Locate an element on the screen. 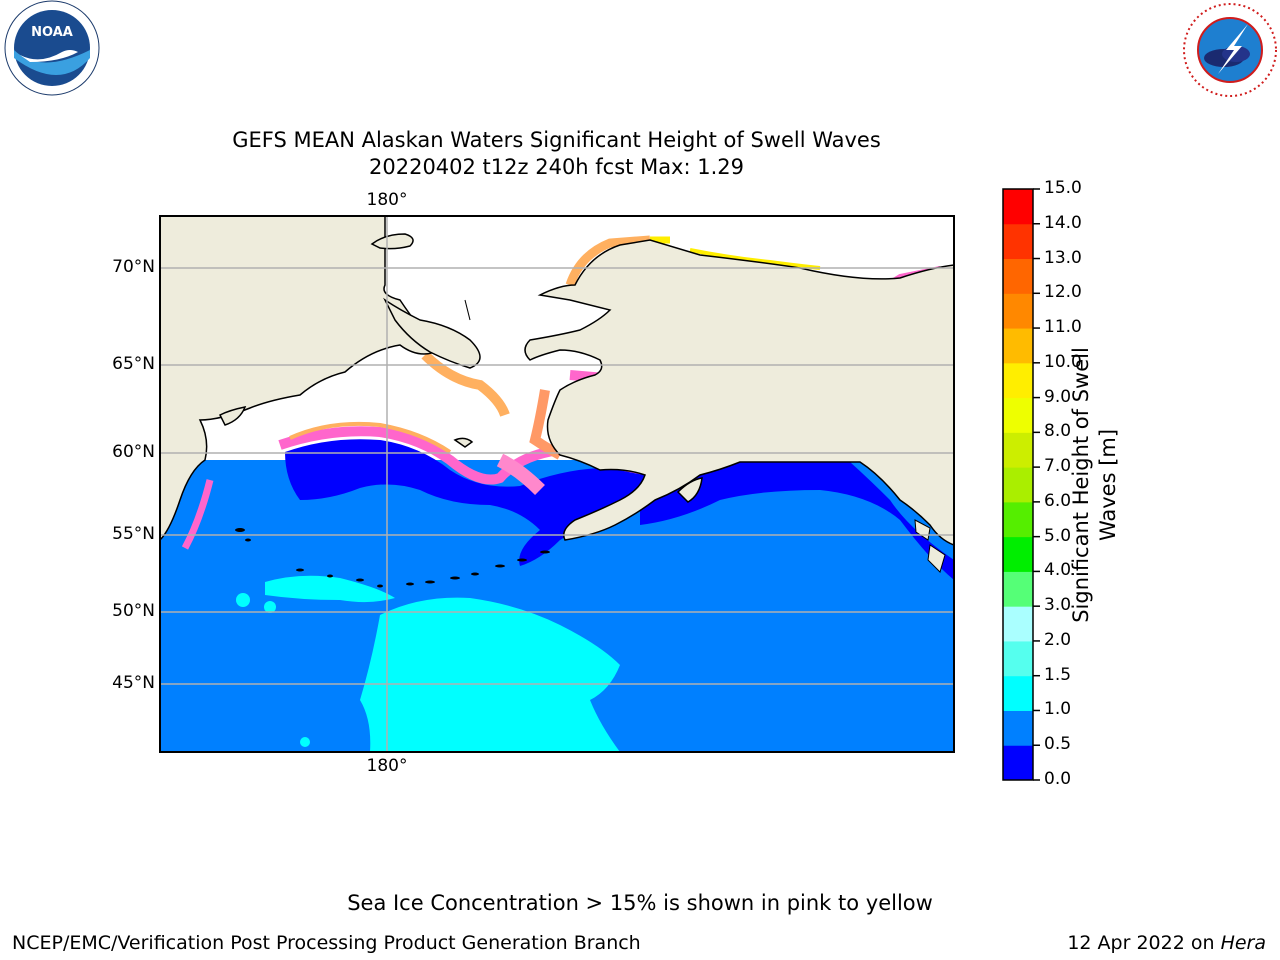  noaa-logo: NOAA is located at coordinates (55, 50).